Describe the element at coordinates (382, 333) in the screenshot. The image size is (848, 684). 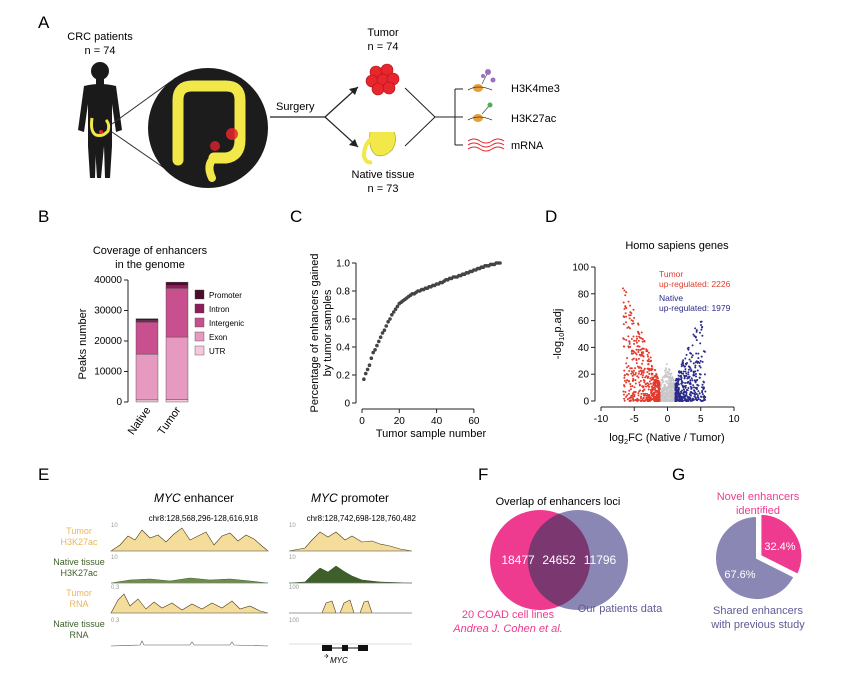
I see `c-point` at that location.